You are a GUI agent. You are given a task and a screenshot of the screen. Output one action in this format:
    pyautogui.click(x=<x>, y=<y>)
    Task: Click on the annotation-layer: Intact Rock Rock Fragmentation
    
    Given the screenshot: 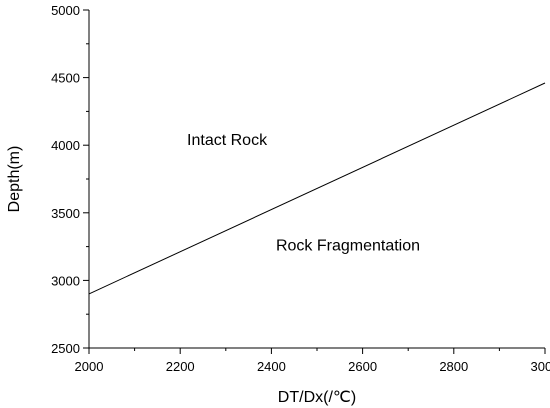 What is the action you would take?
    pyautogui.click(x=303, y=193)
    